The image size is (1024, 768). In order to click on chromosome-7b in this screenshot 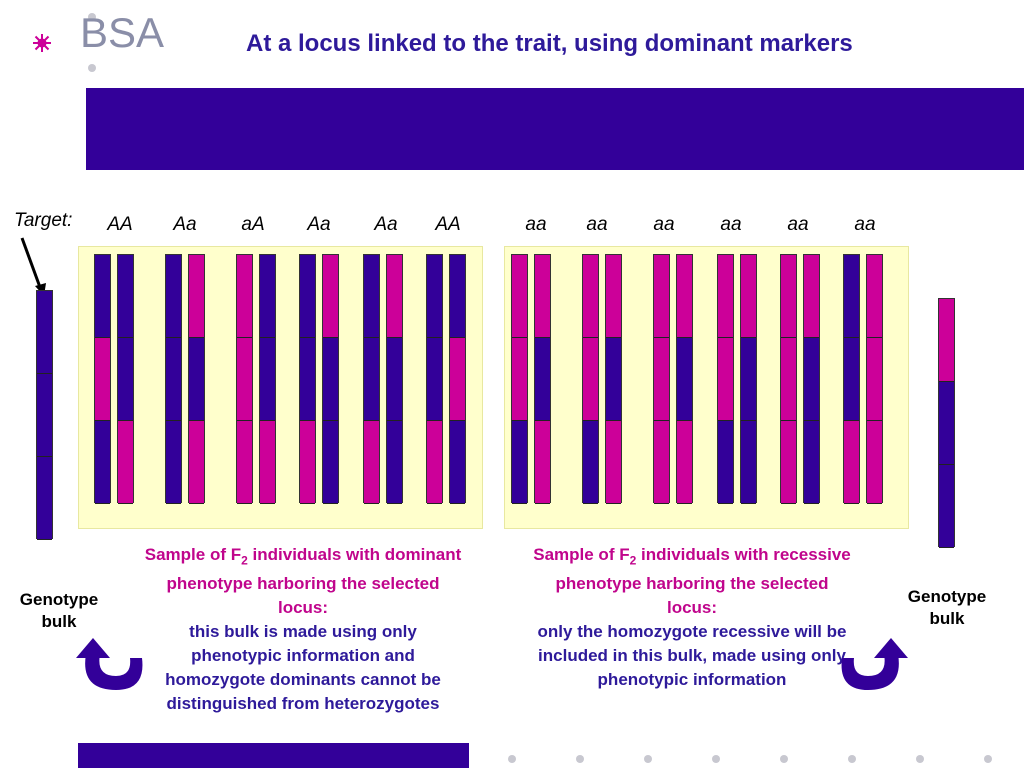, I will do `click(542, 379)`.